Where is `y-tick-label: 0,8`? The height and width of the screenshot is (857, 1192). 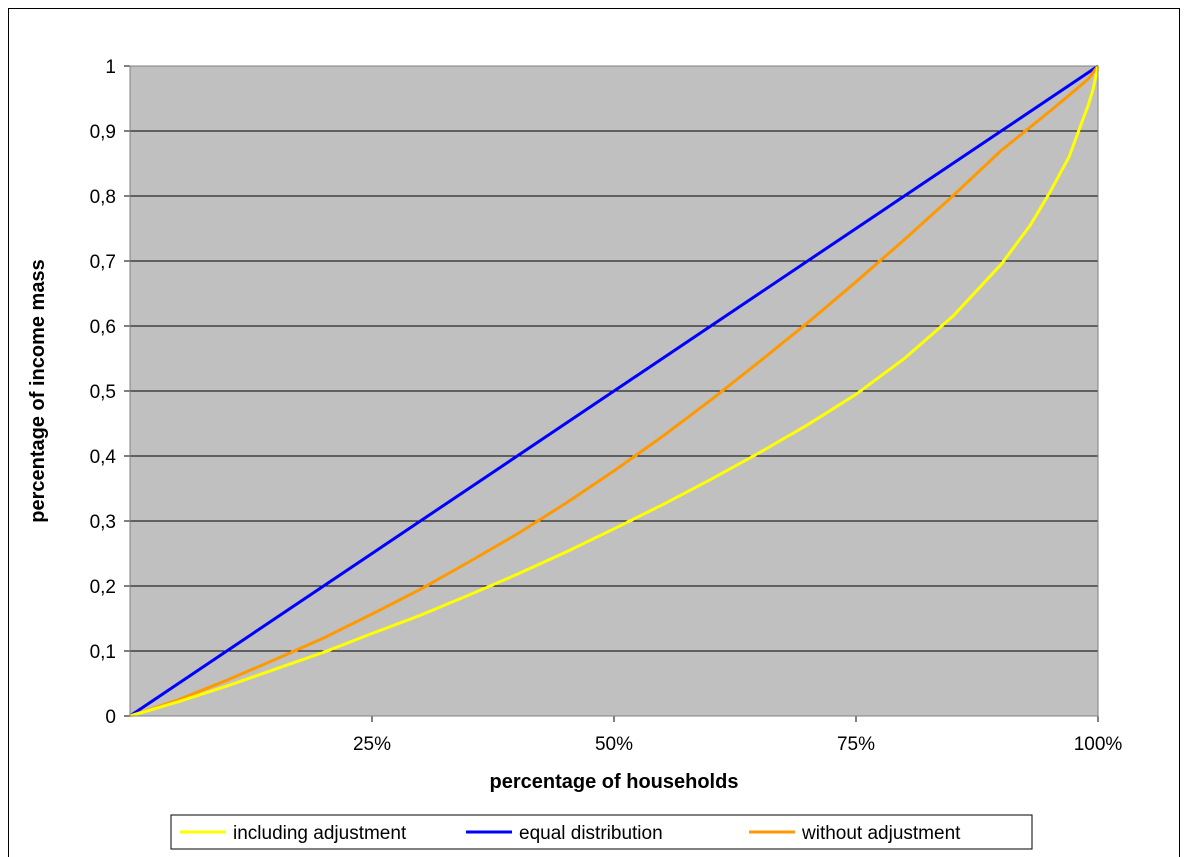 y-tick-label: 0,8 is located at coordinates (103, 197).